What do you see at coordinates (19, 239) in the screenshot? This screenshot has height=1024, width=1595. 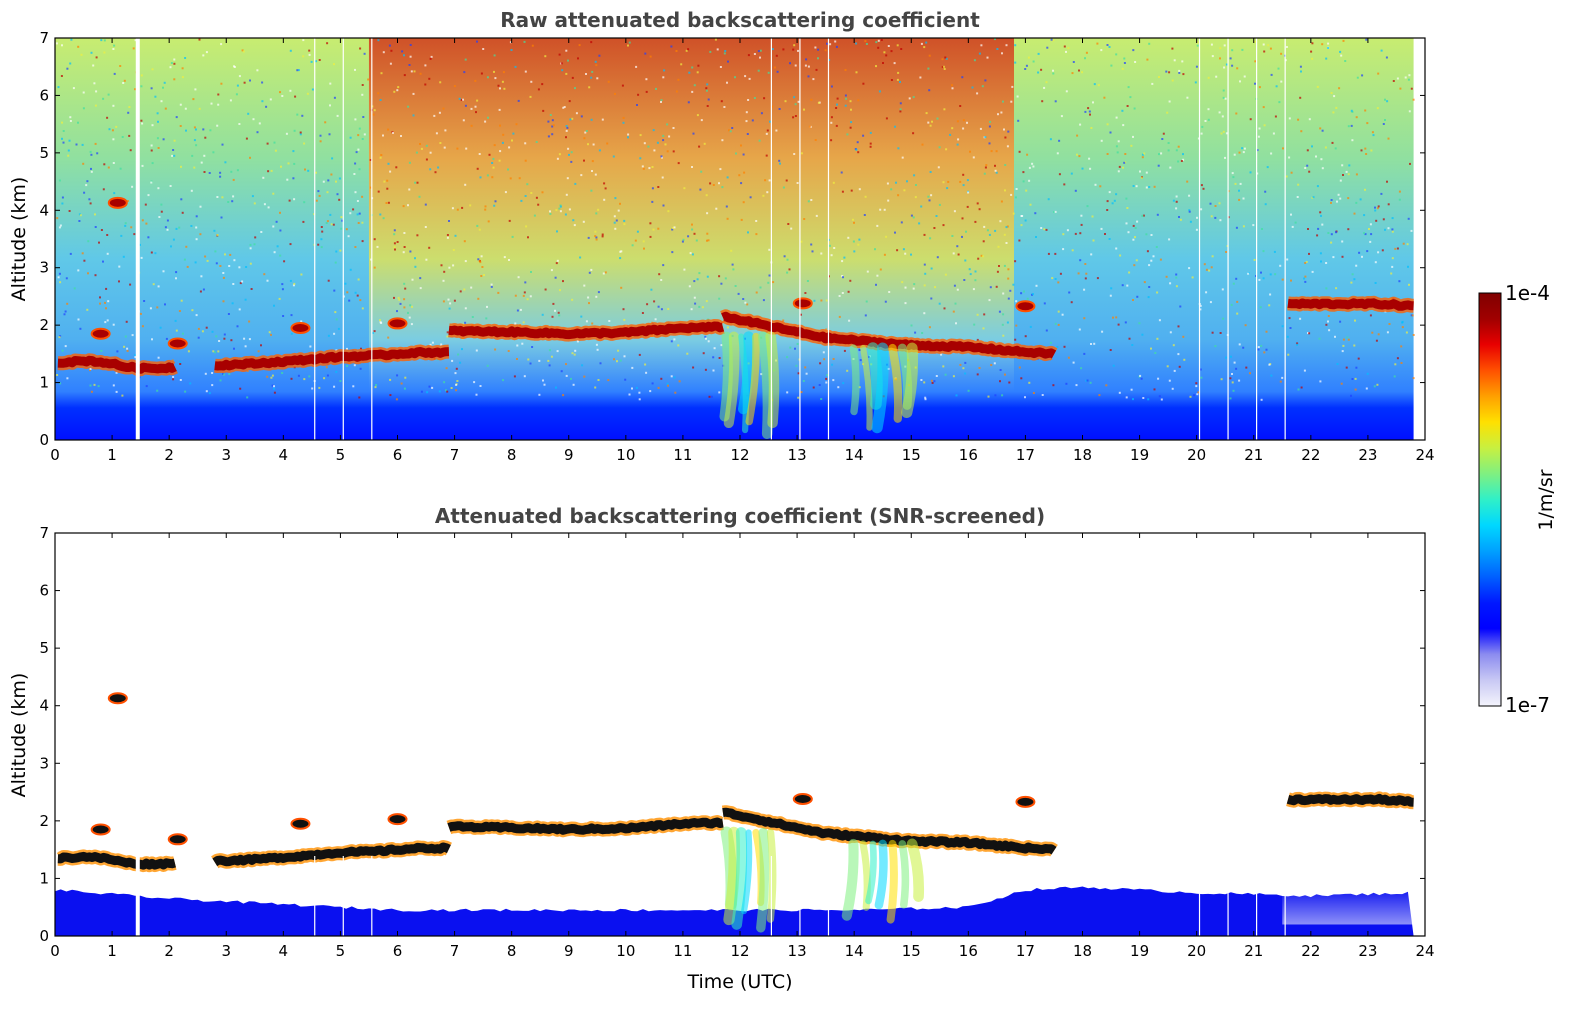 I see `panel-raw-ylabel: Altitude (km)` at bounding box center [19, 239].